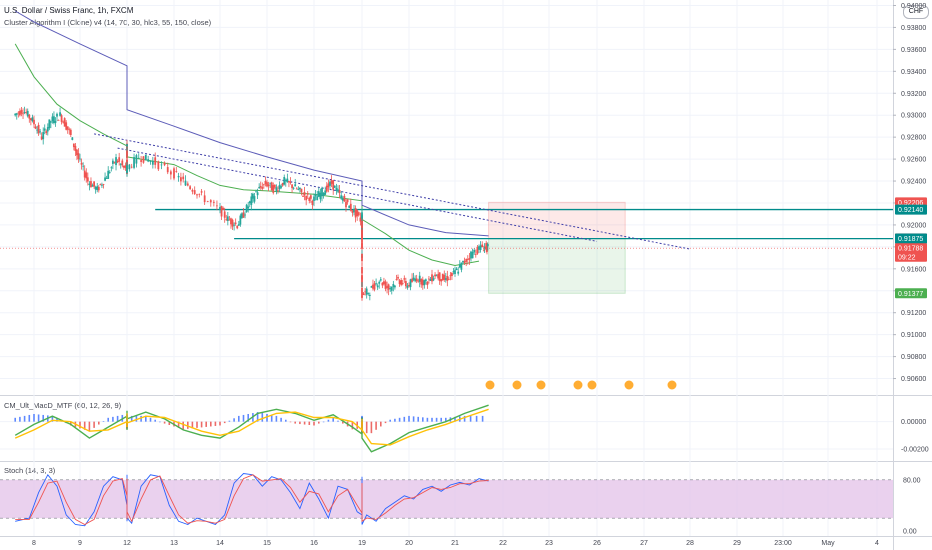 This screenshot has width=932, height=550. I want to click on y-tick-label: 0.90800, so click(913, 357).